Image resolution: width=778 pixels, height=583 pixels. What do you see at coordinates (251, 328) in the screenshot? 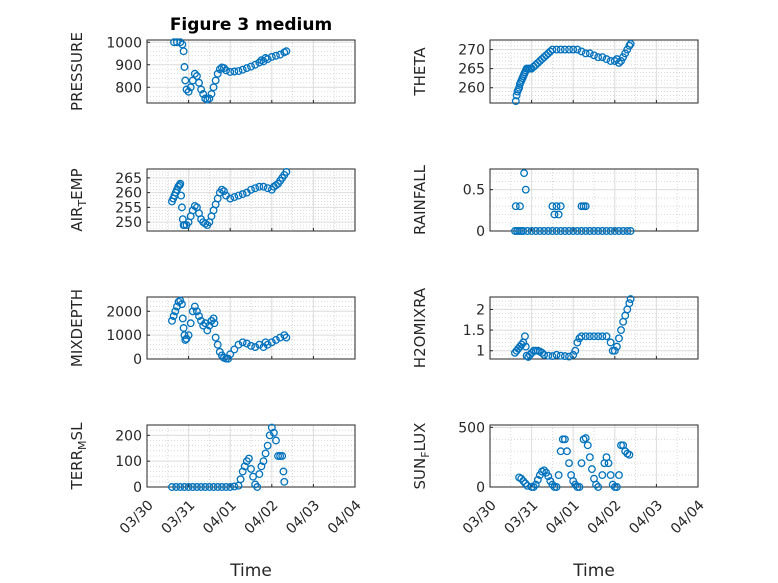
I see `axes-box-mixdepth` at bounding box center [251, 328].